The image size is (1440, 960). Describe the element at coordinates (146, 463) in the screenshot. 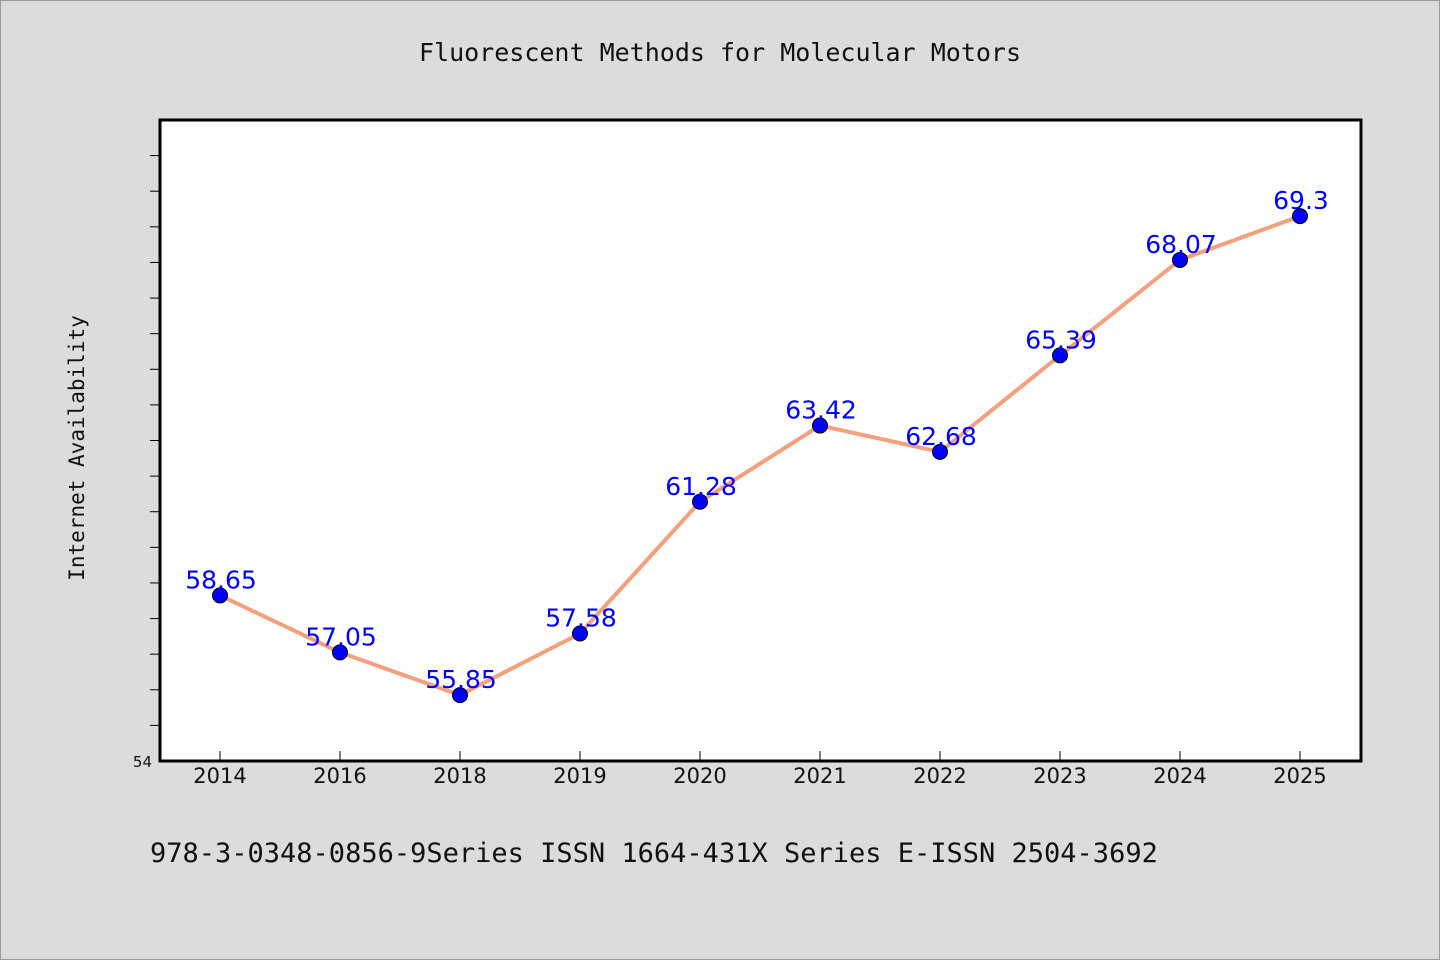

I see `y-axis-ticks: 54` at that location.